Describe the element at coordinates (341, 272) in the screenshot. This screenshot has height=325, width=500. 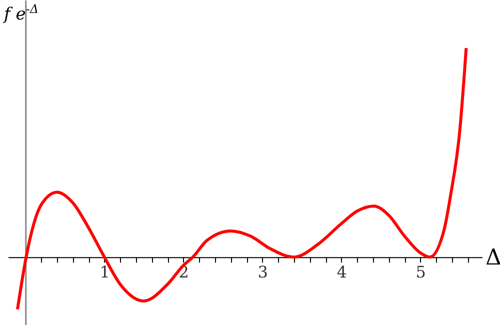
I see `x-tick-label: 4` at that location.